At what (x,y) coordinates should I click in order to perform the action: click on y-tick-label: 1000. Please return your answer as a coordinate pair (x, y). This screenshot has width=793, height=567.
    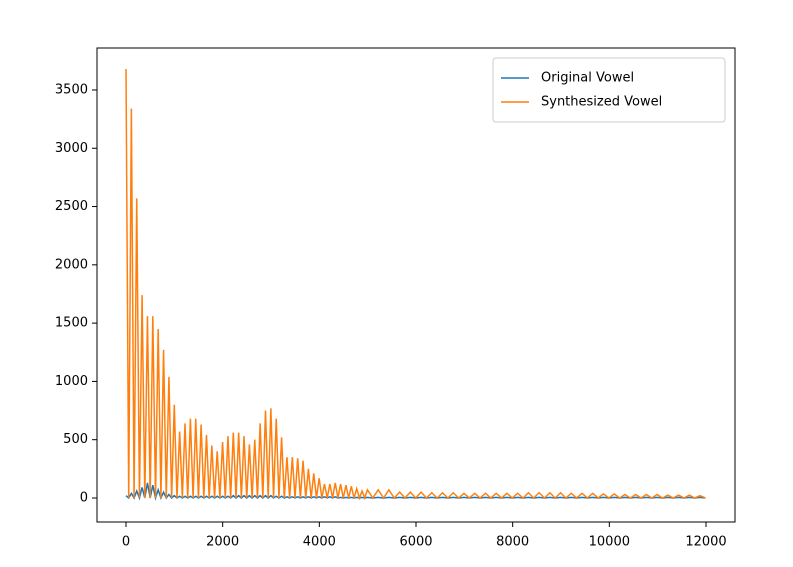
    Looking at the image, I should click on (71, 381).